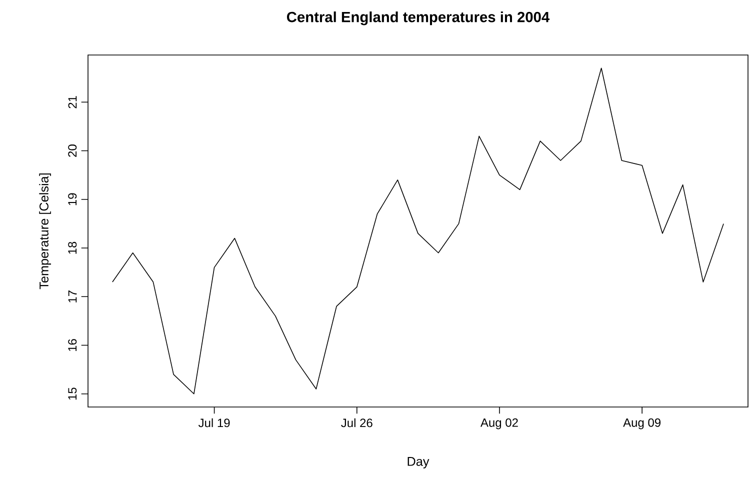 This screenshot has width=751, height=489. What do you see at coordinates (72, 199) in the screenshot?
I see `y-tick-label: 19` at bounding box center [72, 199].